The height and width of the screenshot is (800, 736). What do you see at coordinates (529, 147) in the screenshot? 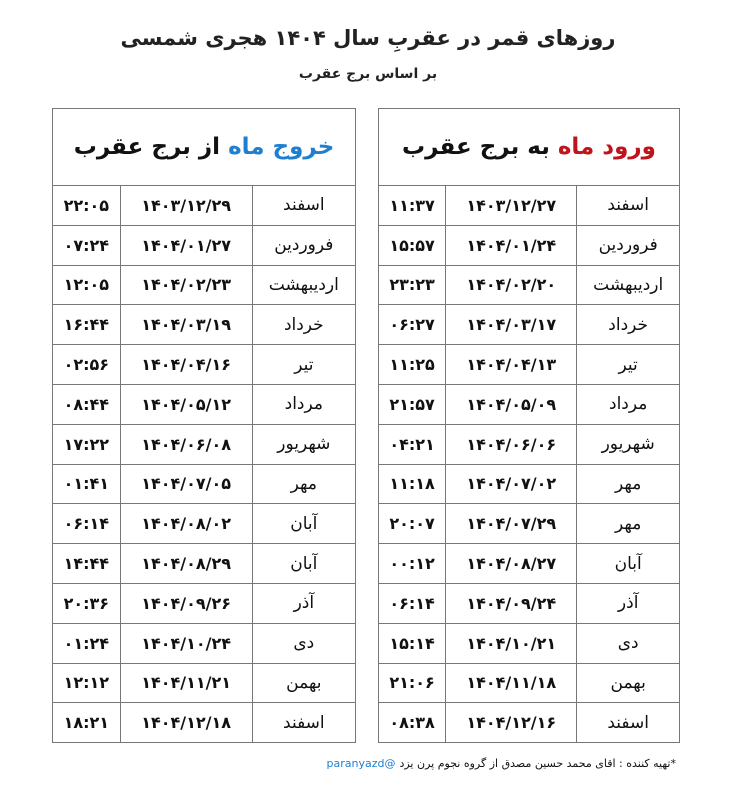
I see `entry-table-header: ورود ماه به برج عقرب` at bounding box center [529, 147].